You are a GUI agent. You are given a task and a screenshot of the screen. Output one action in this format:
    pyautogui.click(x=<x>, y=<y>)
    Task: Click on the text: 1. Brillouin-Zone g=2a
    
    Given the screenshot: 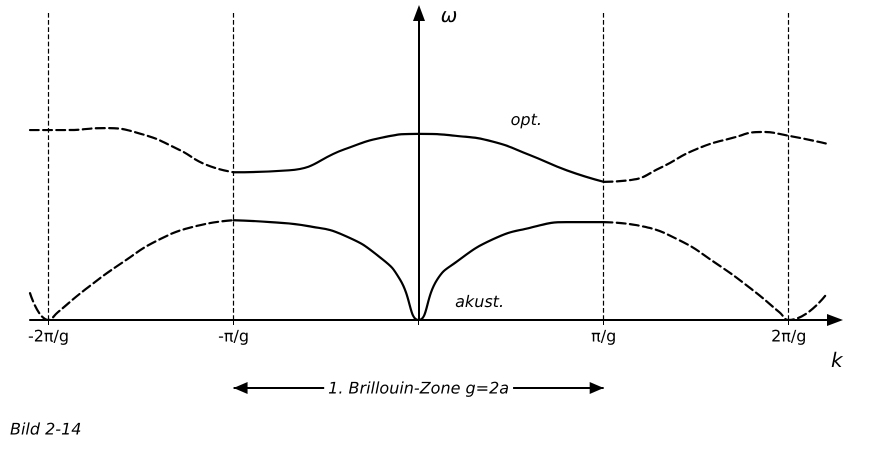 What is the action you would take?
    pyautogui.click(x=419, y=388)
    